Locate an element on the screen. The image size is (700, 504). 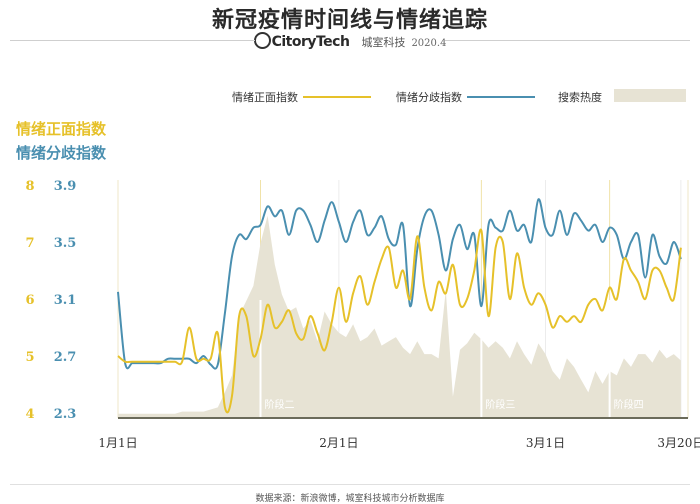
y-right-tick-label: 3.9 is located at coordinates (65, 186).